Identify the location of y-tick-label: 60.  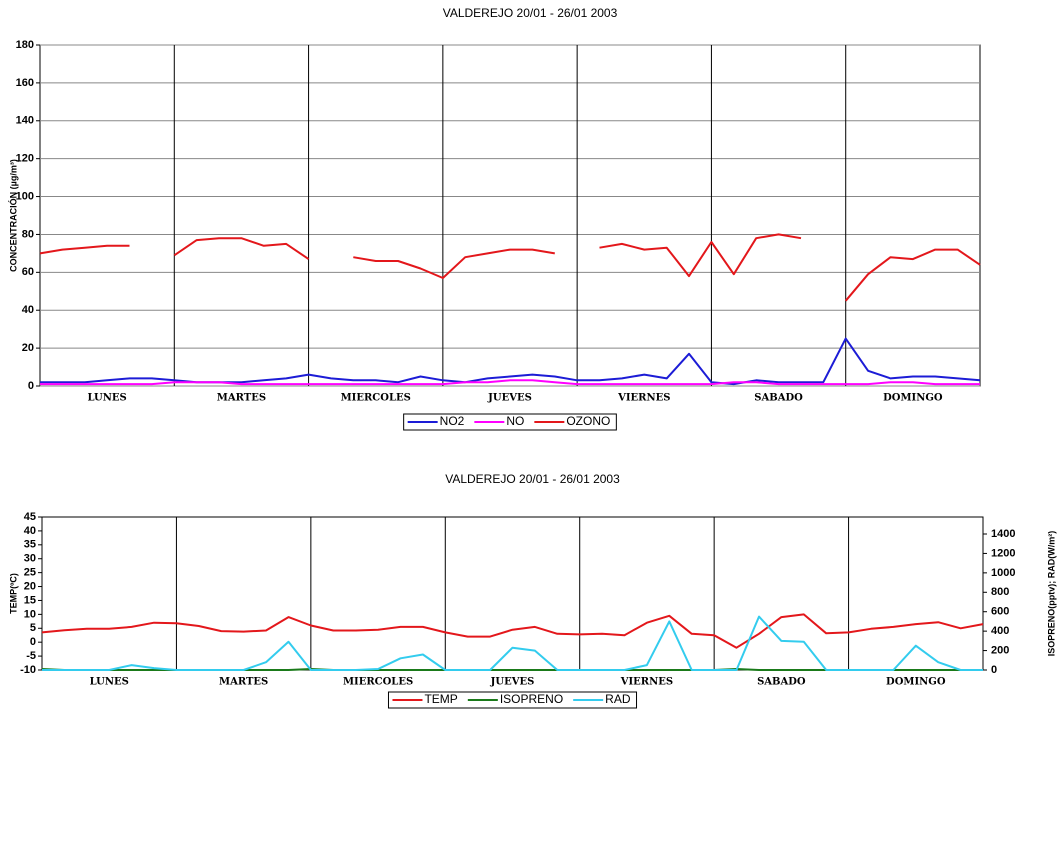
(28, 272).